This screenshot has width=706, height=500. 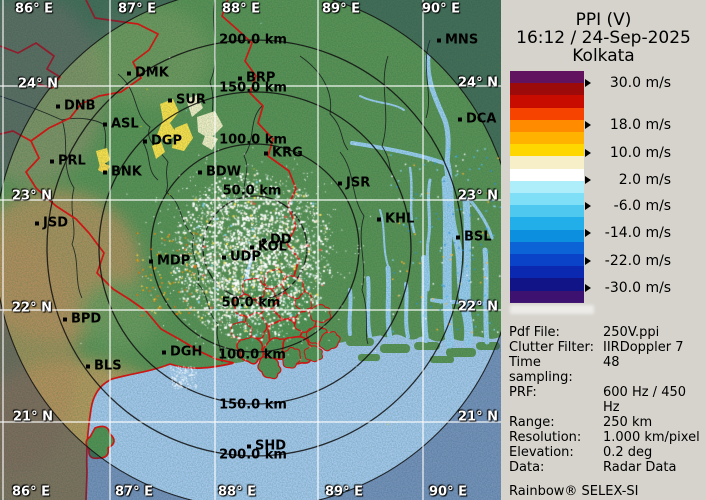 I want to click on city-marker-KHL: KHL, so click(x=395, y=219).